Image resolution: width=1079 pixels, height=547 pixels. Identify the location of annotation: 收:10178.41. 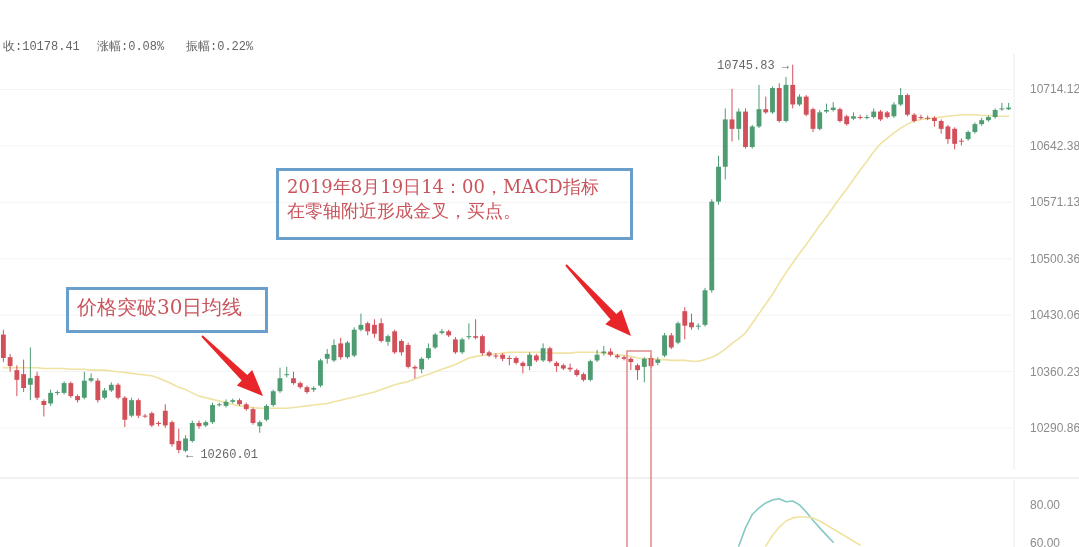
(41, 47).